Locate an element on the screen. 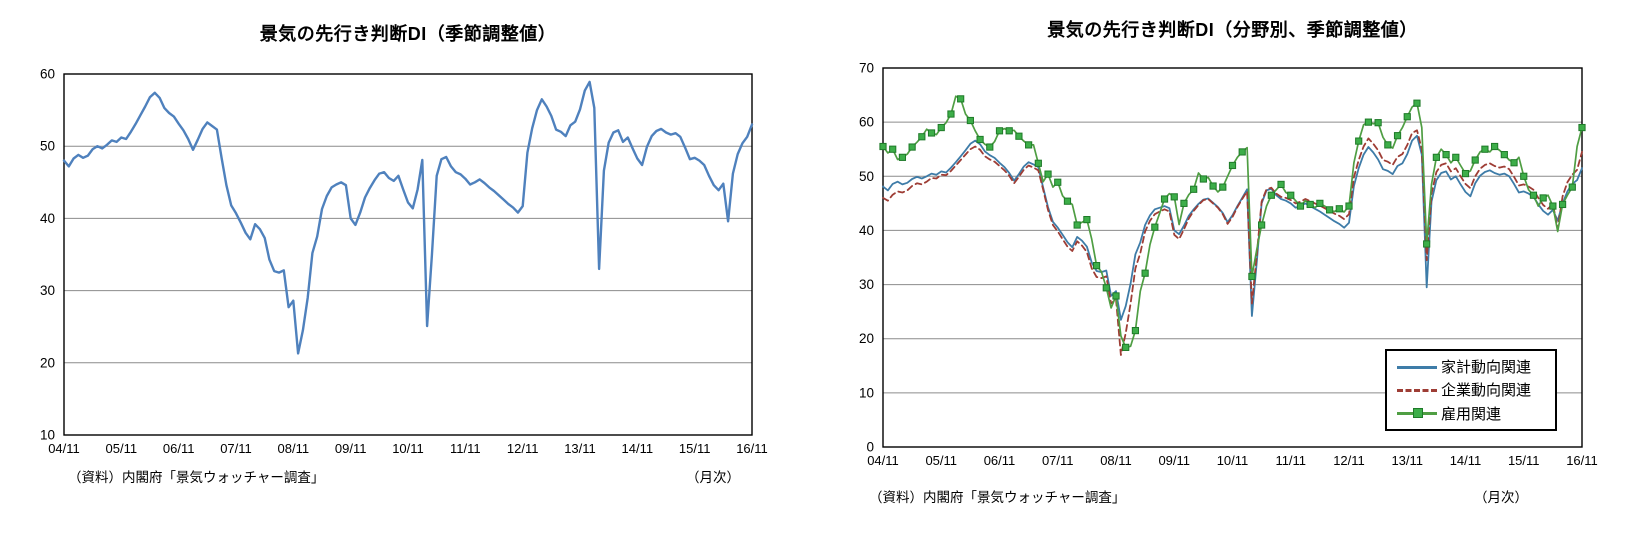  legend-item-0: 家計動向関連 is located at coordinates (1473, 366).